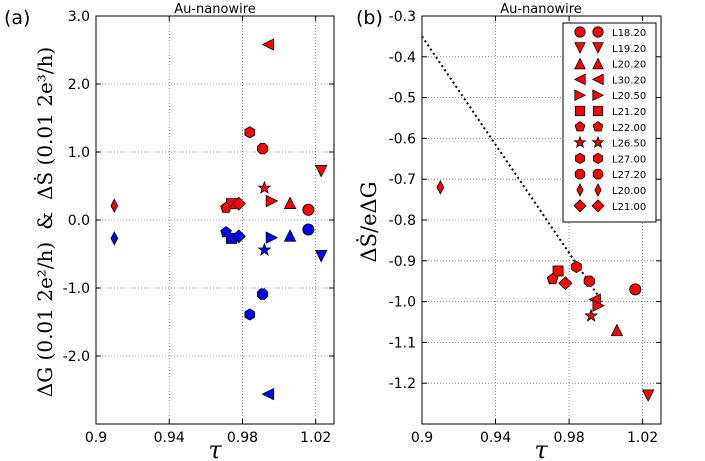  I want to click on data-point-diamond-red, so click(238, 203).